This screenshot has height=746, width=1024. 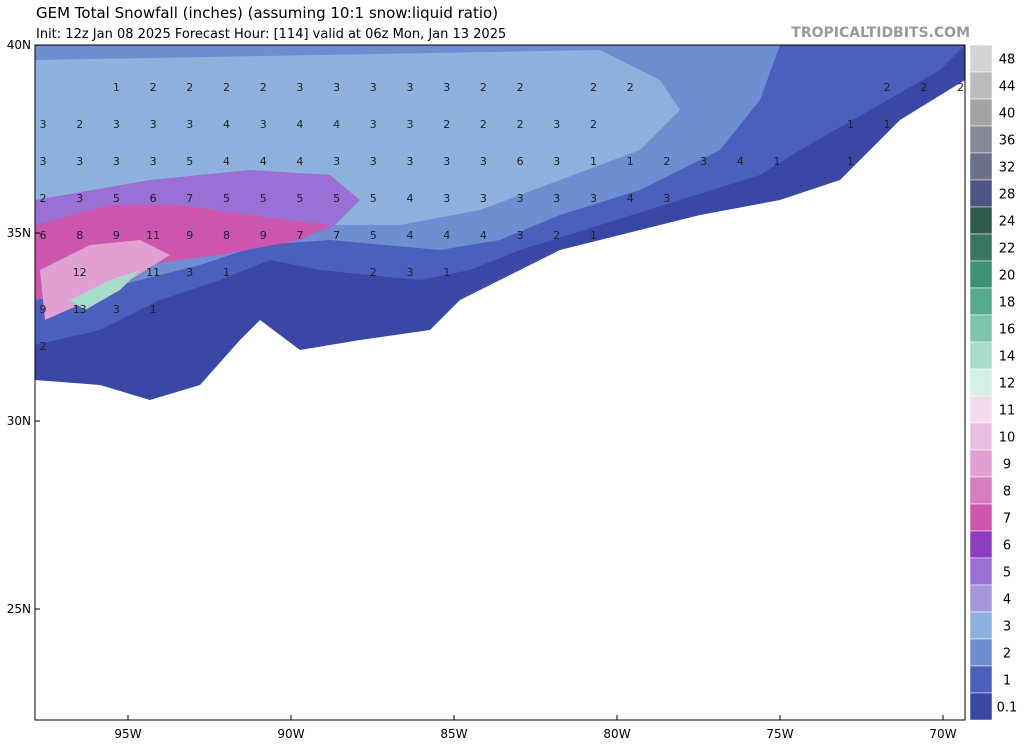 What do you see at coordinates (19, 609) in the screenshot?
I see `lat-label: 25N` at bounding box center [19, 609].